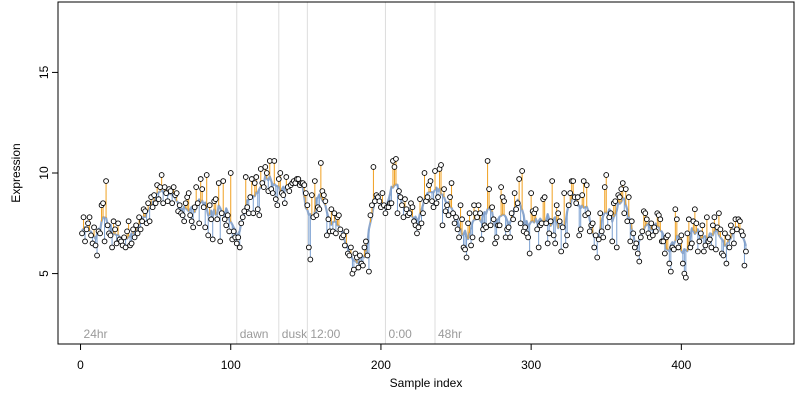 This screenshot has width=800, height=400. I want to click on y-tick-label: 15, so click(44, 72).